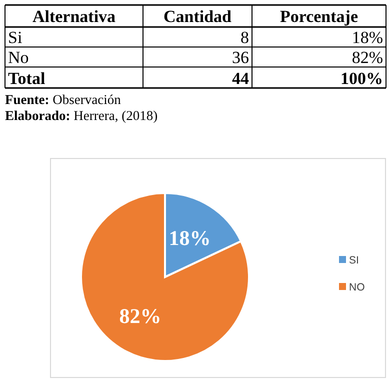 The height and width of the screenshot is (392, 391). What do you see at coordinates (74, 16) in the screenshot?
I see `text: Alternativa` at bounding box center [74, 16].